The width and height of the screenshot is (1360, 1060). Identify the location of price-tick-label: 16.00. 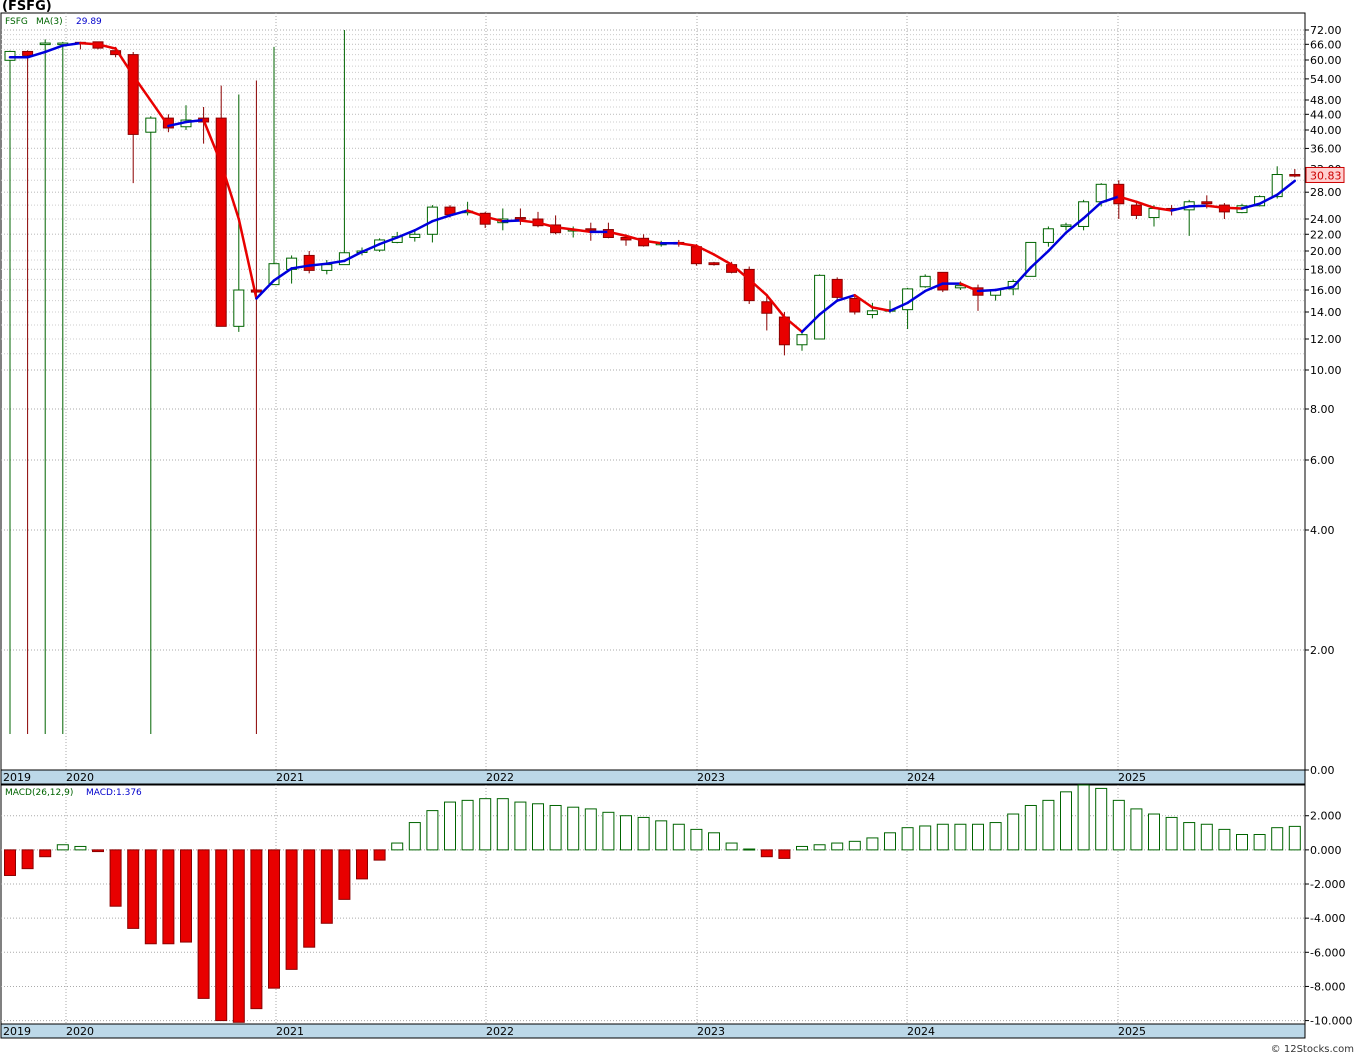
(1326, 290).